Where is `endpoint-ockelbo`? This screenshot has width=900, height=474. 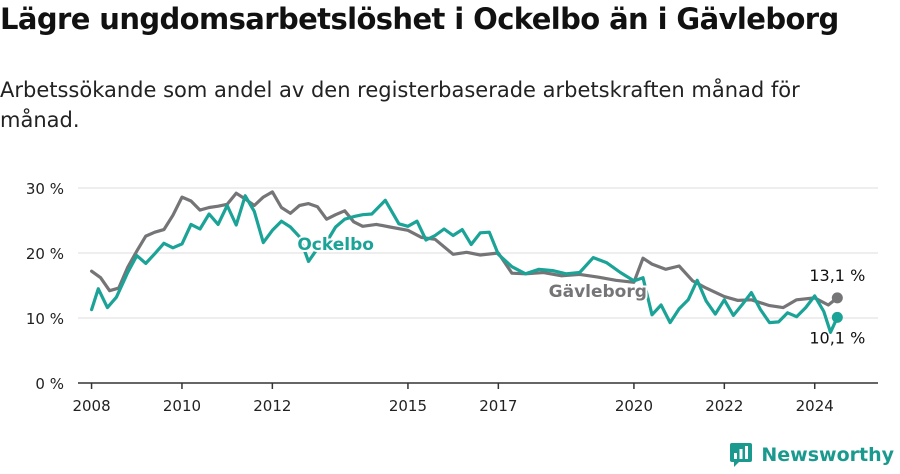
endpoint-ockelbo is located at coordinates (837, 317).